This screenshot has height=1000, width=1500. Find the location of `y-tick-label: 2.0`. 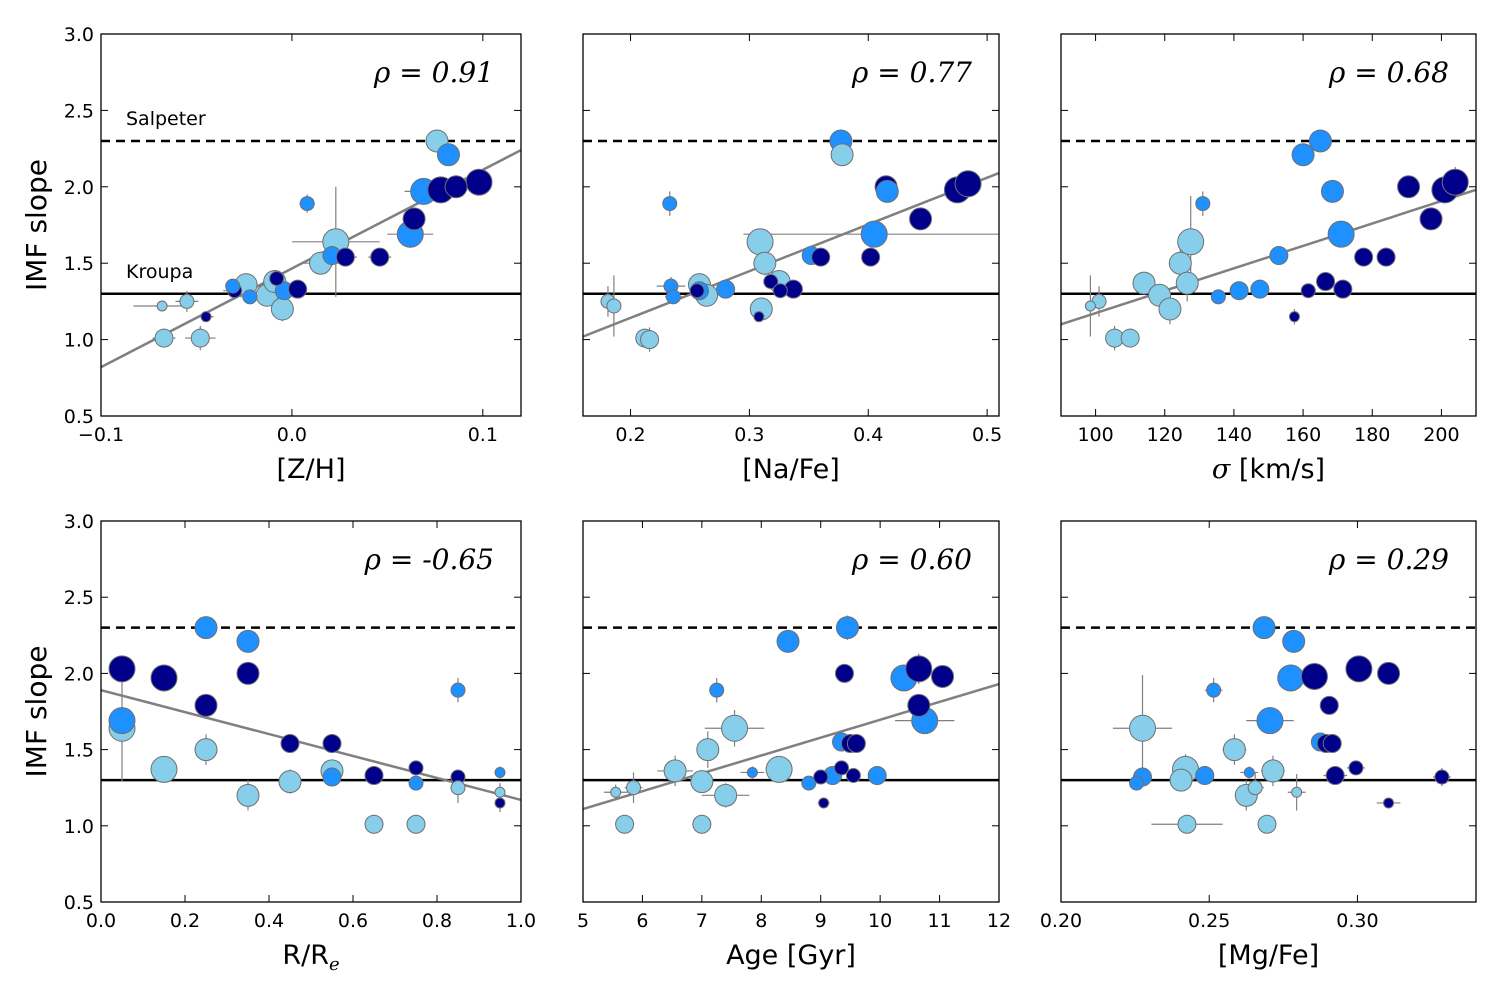

y-tick-label: 2.0 is located at coordinates (79, 674).